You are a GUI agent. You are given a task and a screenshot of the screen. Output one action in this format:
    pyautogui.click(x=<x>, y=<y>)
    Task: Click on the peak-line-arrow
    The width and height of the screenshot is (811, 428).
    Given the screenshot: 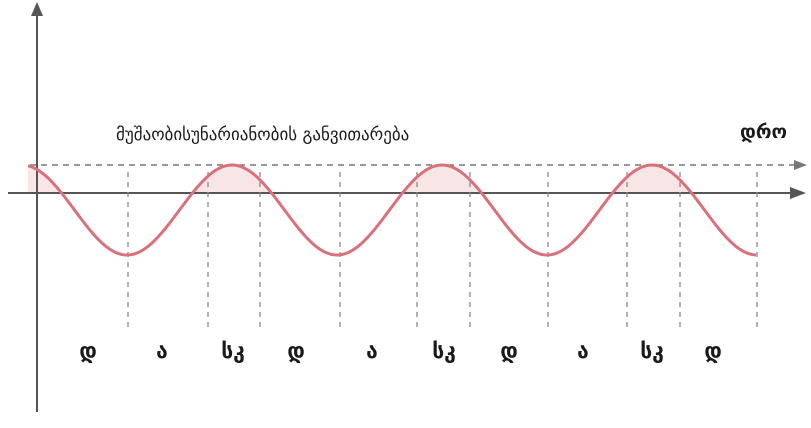 What is the action you would take?
    pyautogui.click(x=800, y=165)
    